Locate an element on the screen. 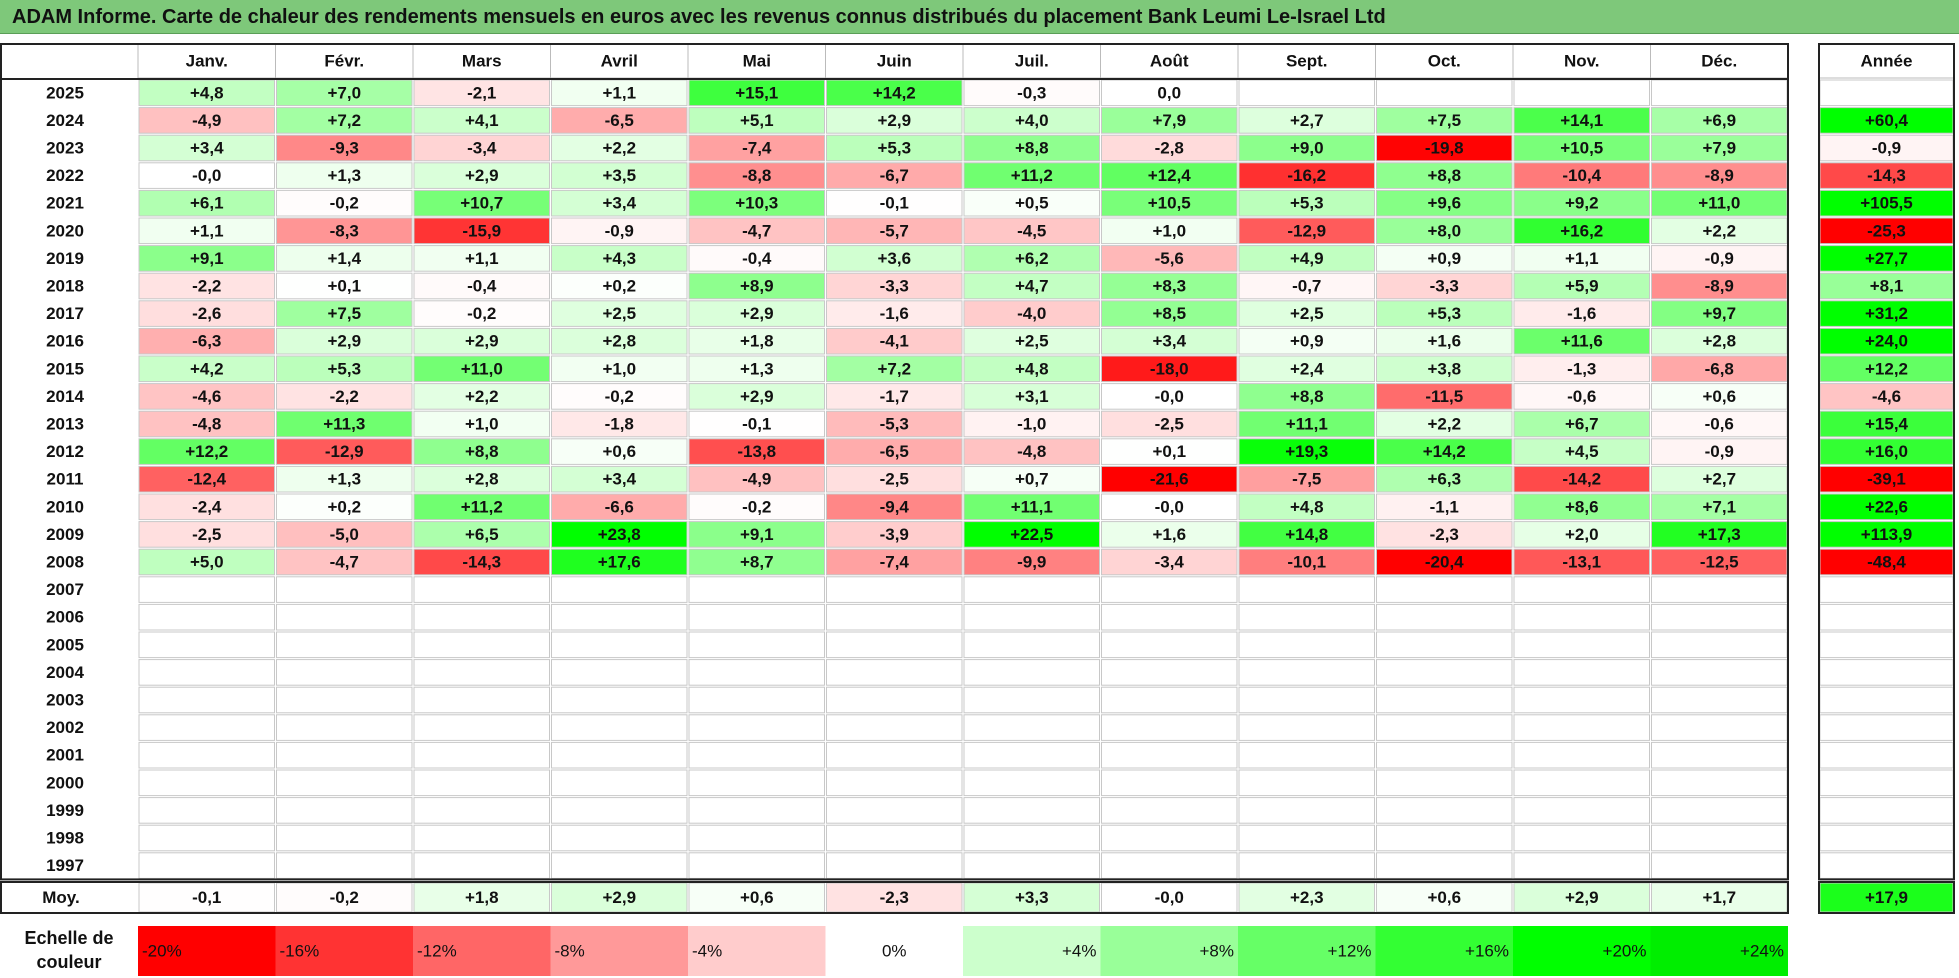  year-label: 2005 is located at coordinates (65, 644).